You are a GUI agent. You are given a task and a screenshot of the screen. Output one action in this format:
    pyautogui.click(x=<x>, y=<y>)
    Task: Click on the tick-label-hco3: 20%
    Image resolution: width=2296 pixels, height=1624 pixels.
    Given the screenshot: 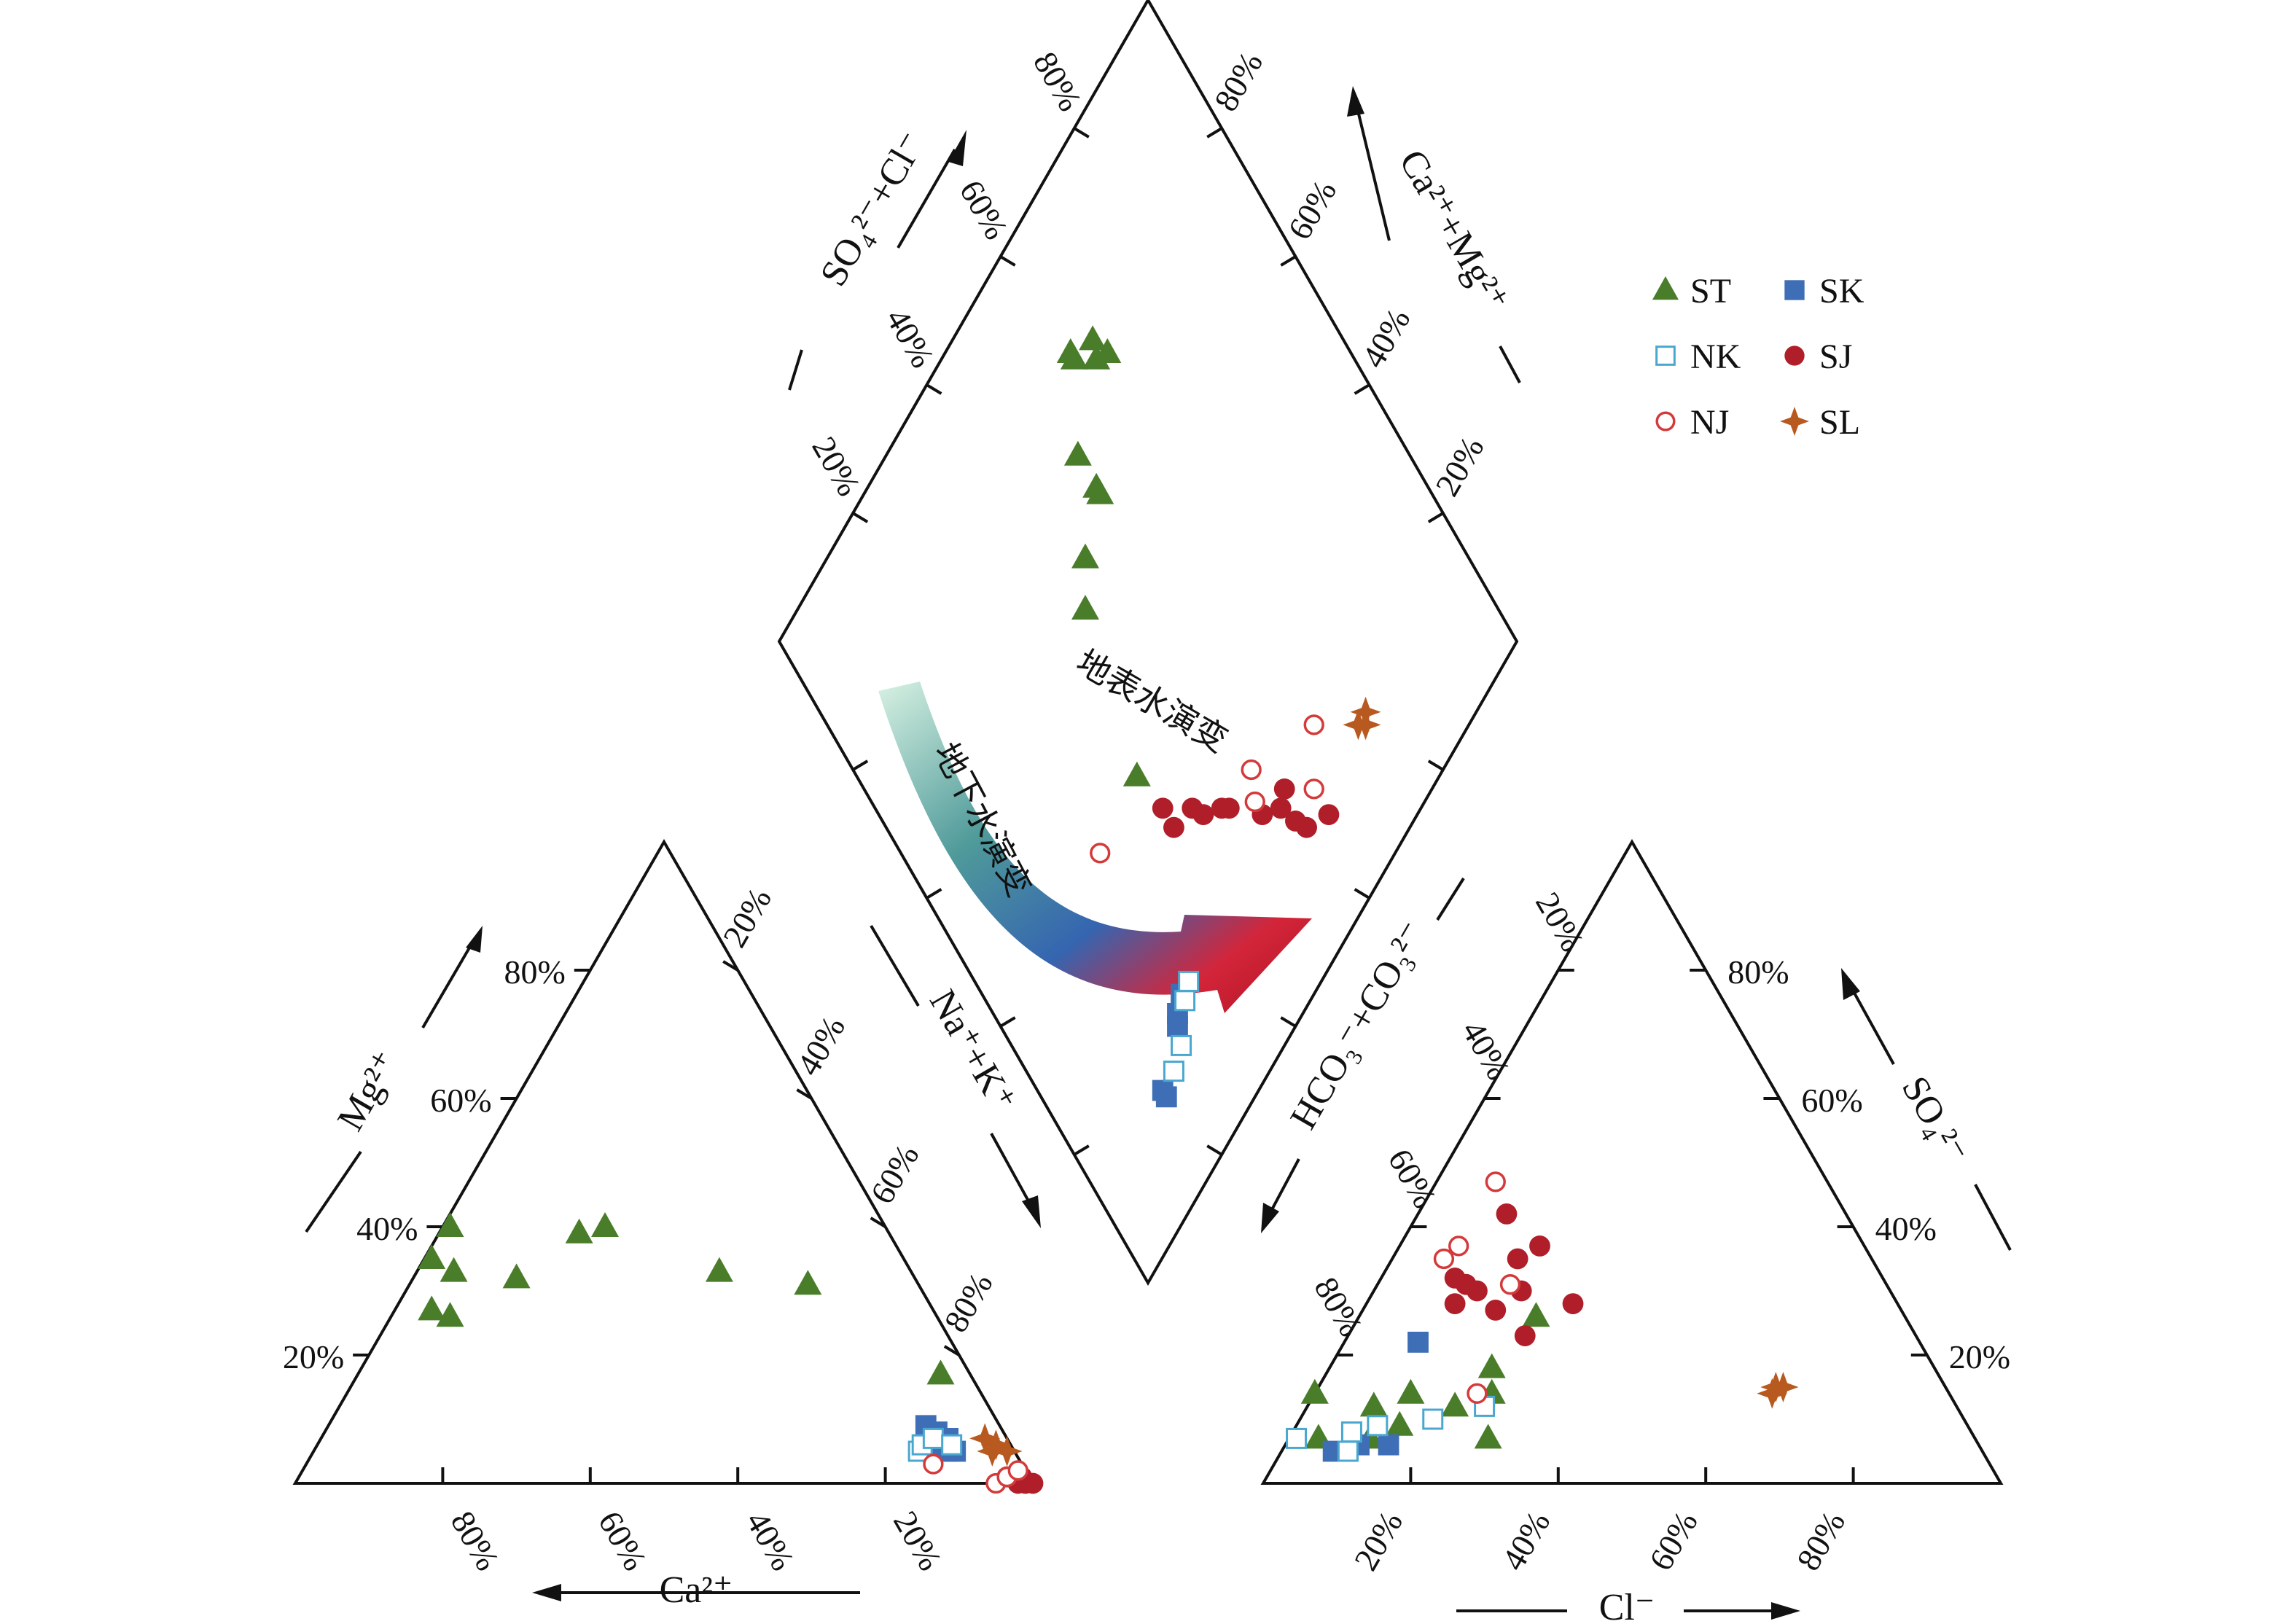 What is the action you would take?
    pyautogui.click(x=1560, y=922)
    